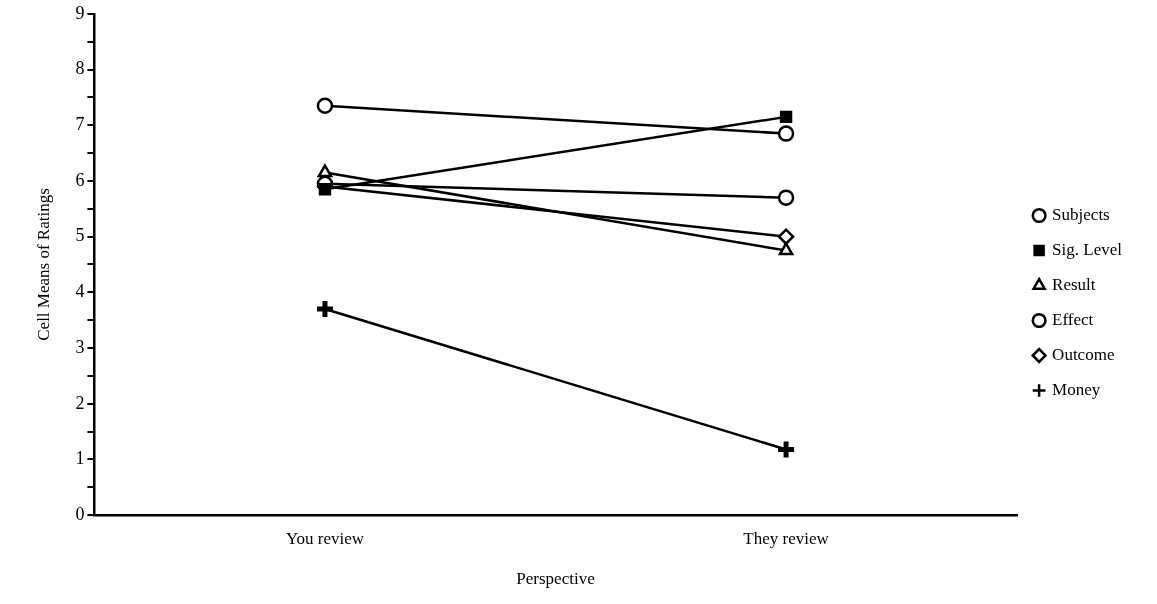 The image size is (1157, 604). I want to click on y-axis-title: Cell Means of Ratings, so click(43, 264).